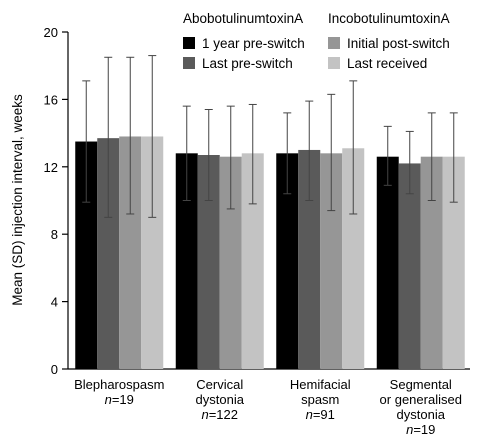  Describe the element at coordinates (223, 414) in the screenshot. I see `sample-size-value: =122` at that location.